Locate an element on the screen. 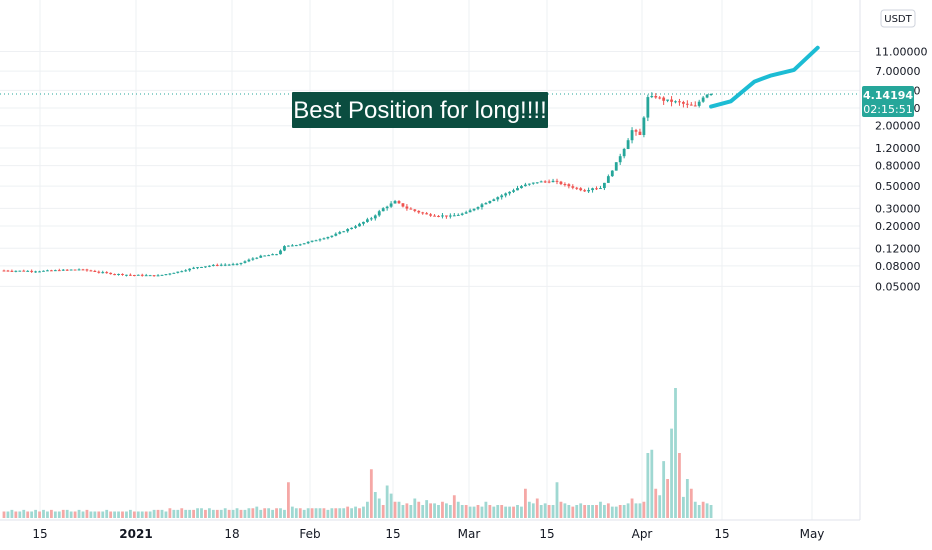  currency-label: USDT is located at coordinates (898, 19).